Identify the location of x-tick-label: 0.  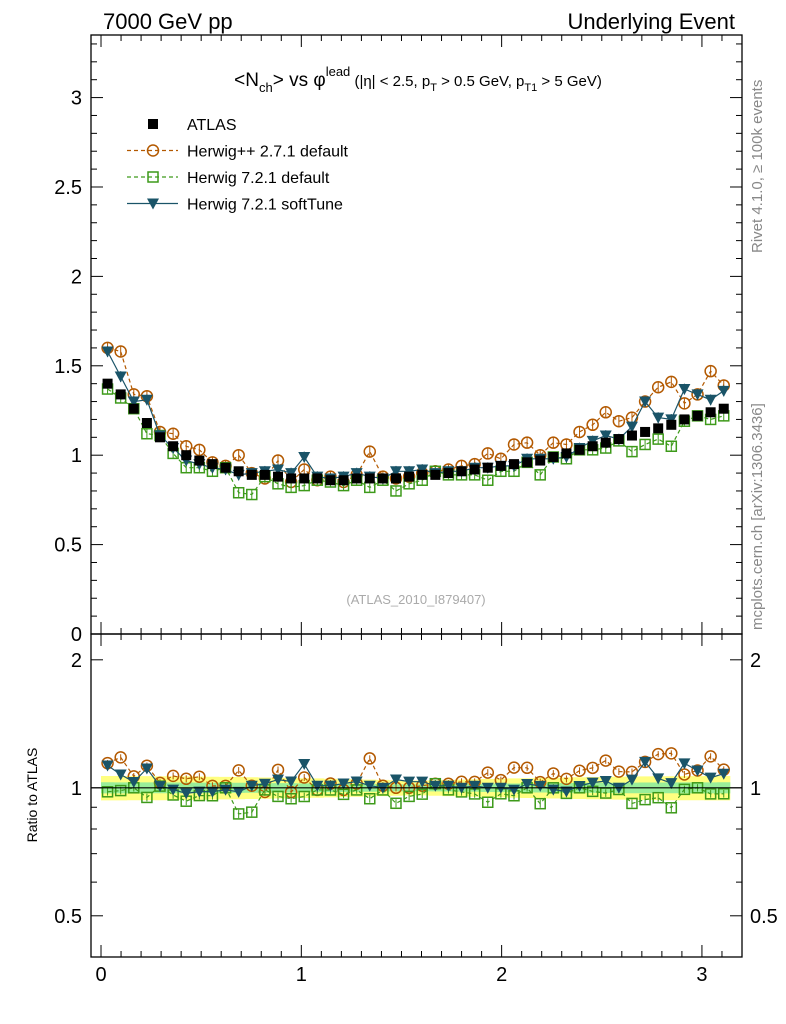
(100, 975).